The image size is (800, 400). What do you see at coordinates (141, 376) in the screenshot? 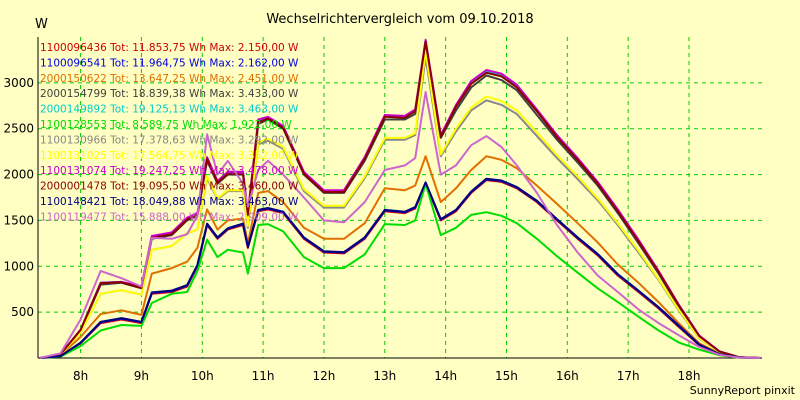
I see `x-tick-label: 9h` at bounding box center [141, 376].